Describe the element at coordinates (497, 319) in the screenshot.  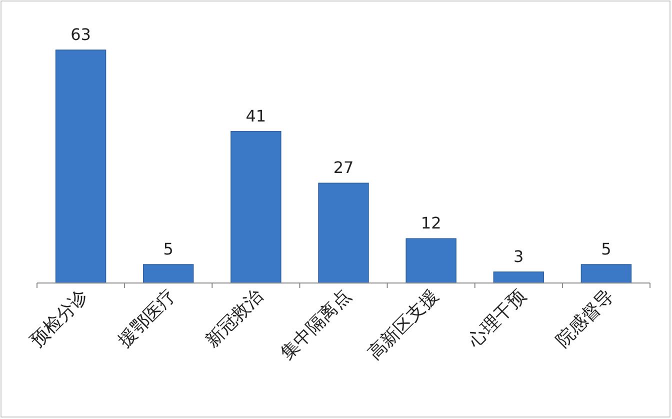
I see `x-tick-label: 心理干预` at that location.